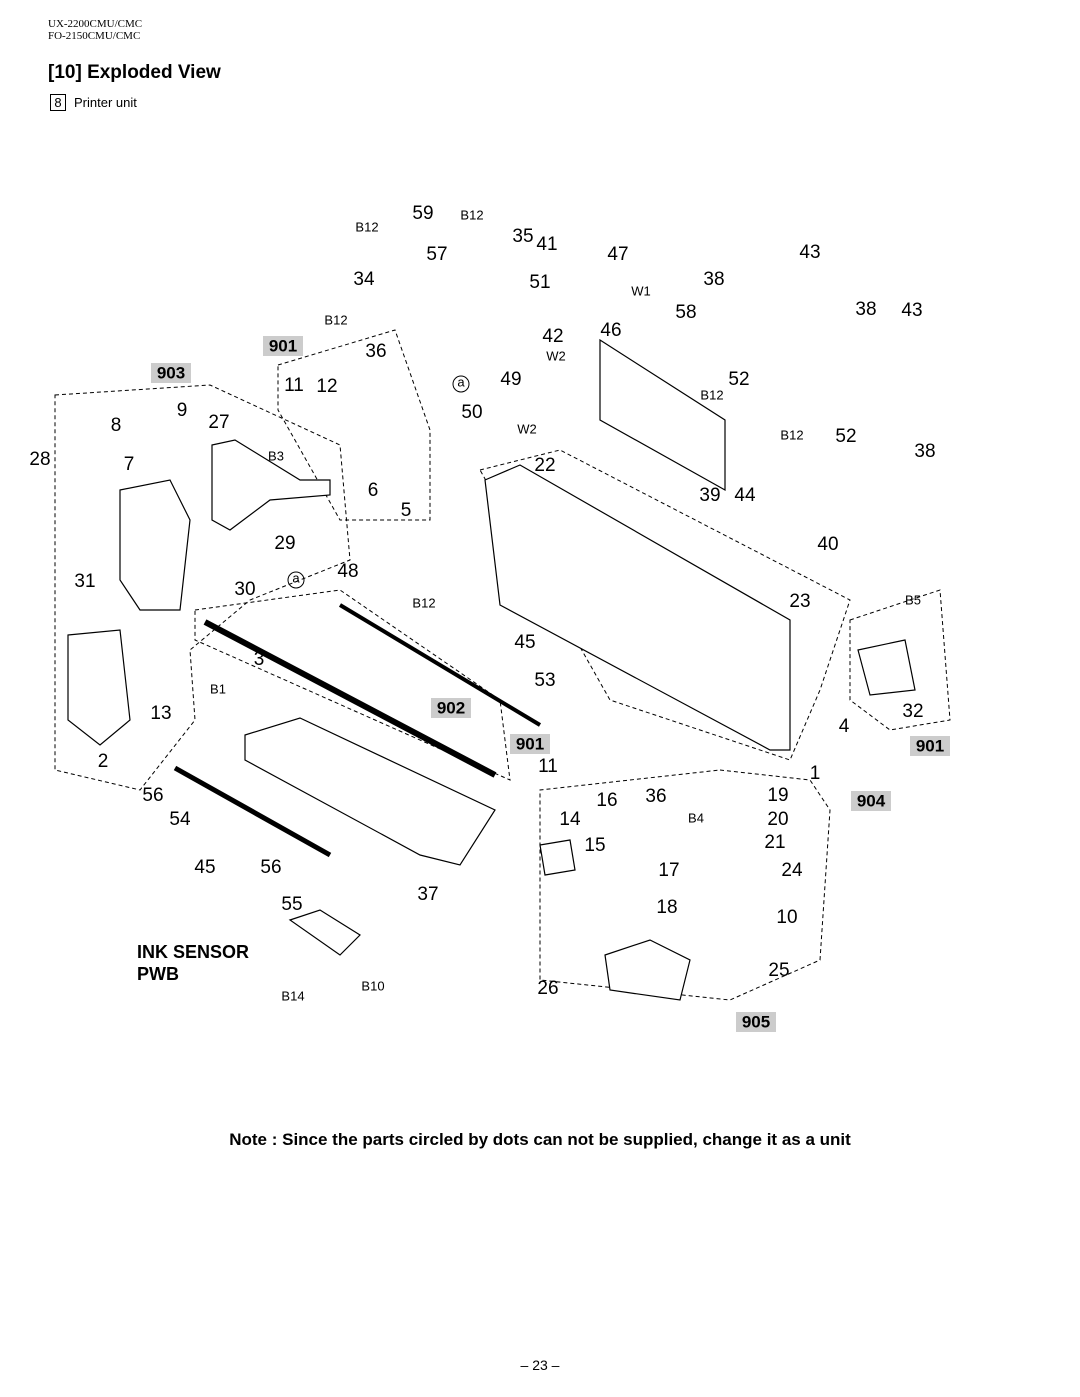  What do you see at coordinates (570, 819) in the screenshot?
I see `part-number: 14` at bounding box center [570, 819].